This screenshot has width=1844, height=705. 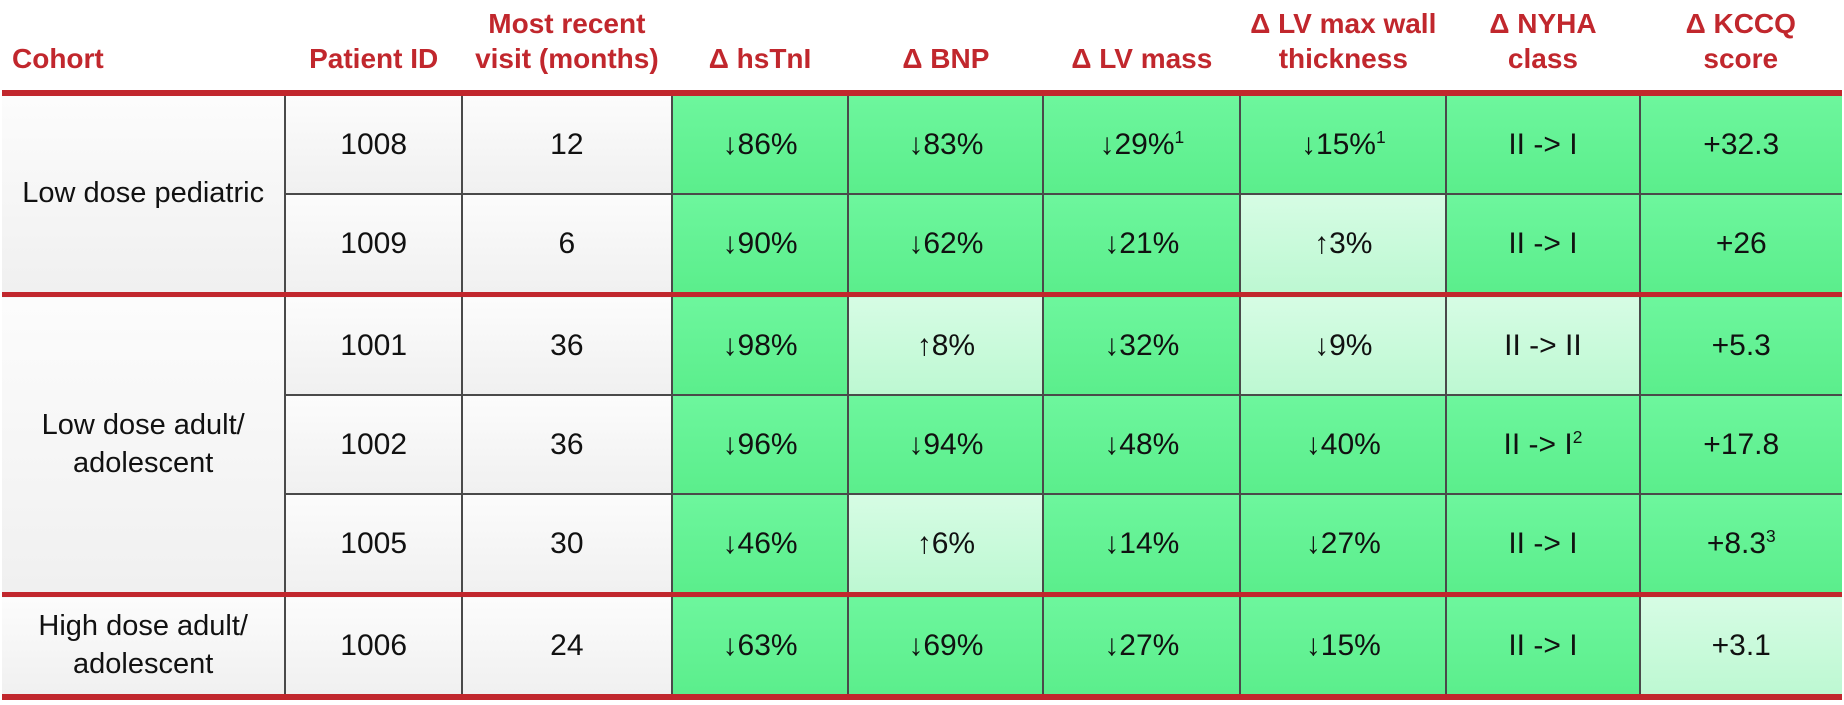 What do you see at coordinates (1543, 48) in the screenshot?
I see `column-header-nyha: Δ NYHA class` at bounding box center [1543, 48].